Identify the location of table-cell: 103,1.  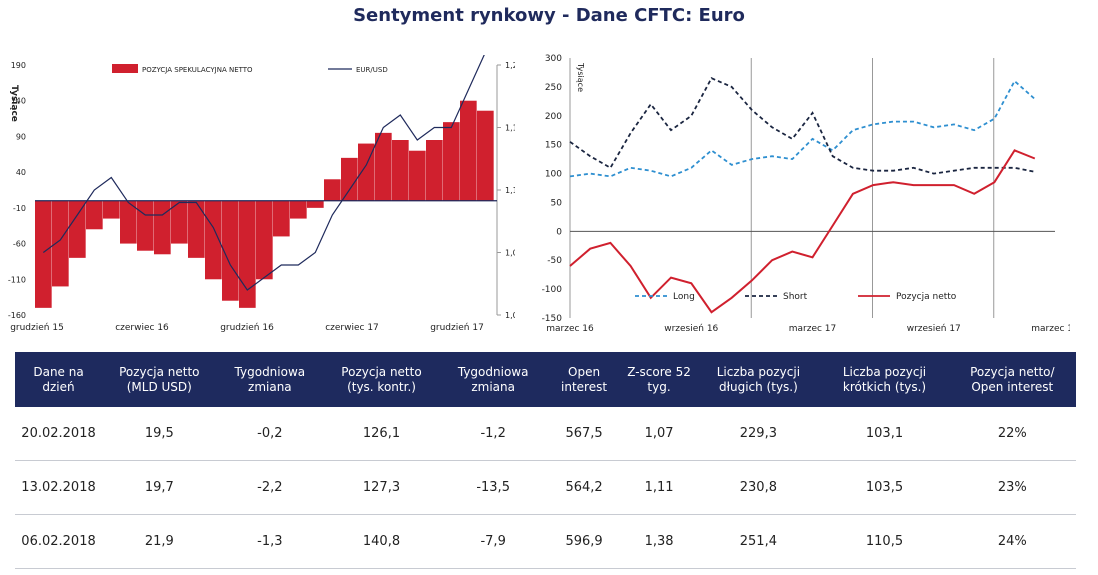
(884, 434).